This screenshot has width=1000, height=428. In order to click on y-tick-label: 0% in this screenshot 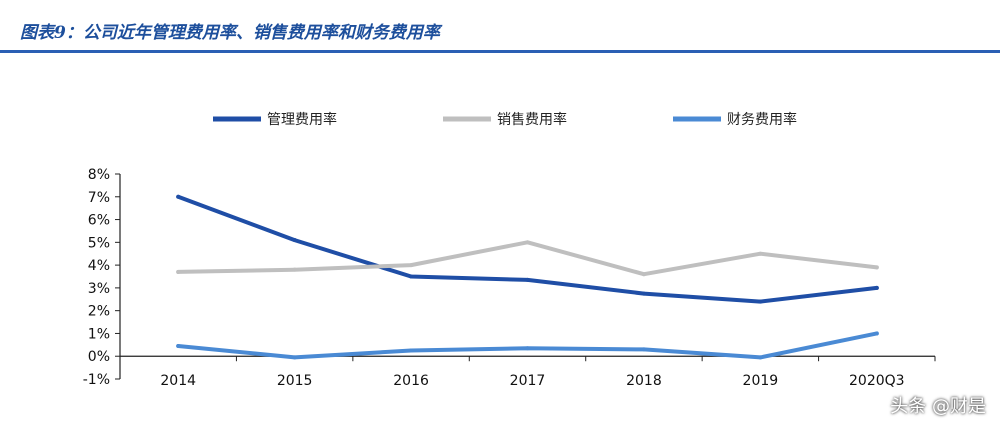, I will do `click(99, 357)`.